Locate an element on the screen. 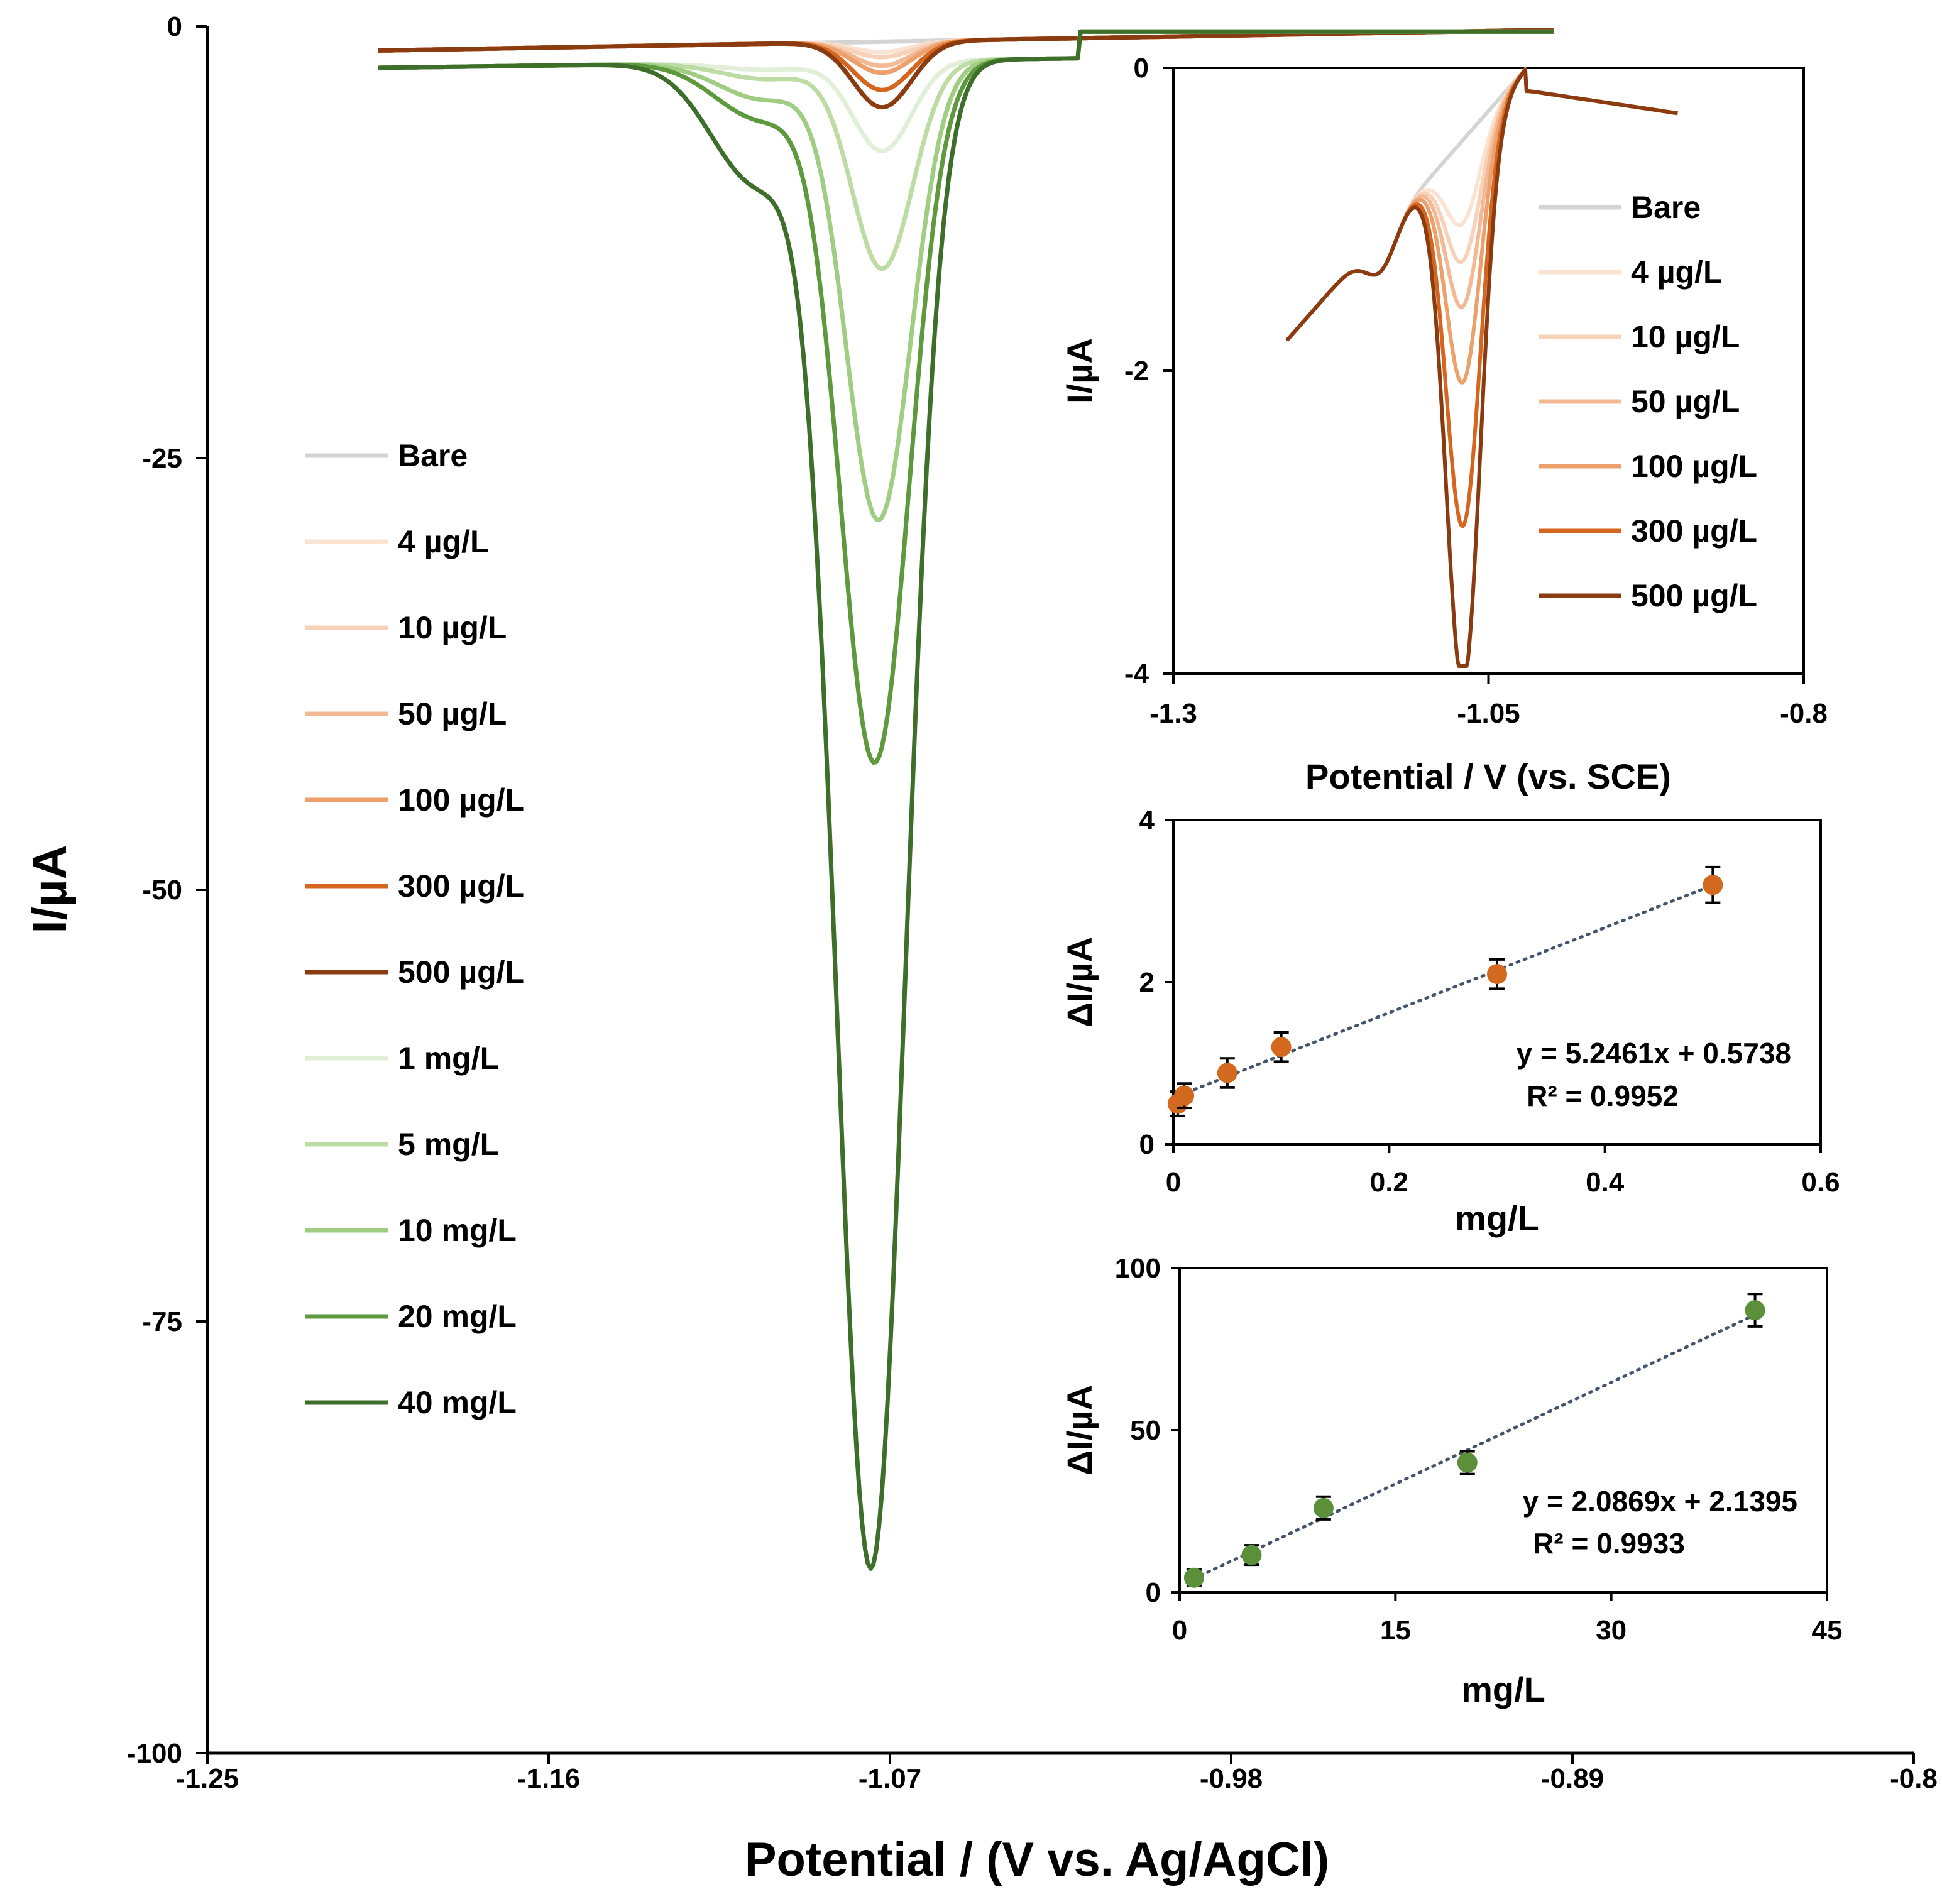  main-legend-label-300-ug-l: 300 µg/L is located at coordinates (461, 886).